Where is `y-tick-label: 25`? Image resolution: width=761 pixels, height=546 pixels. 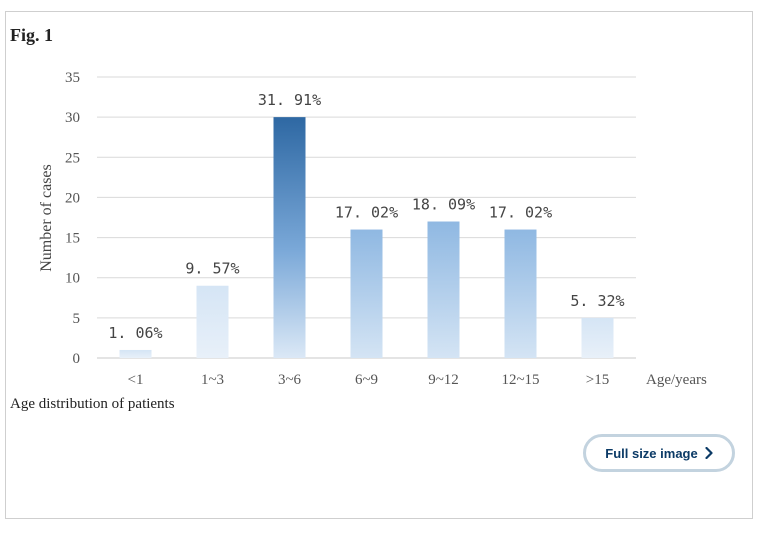 y-tick-label: 25 is located at coordinates (72, 158).